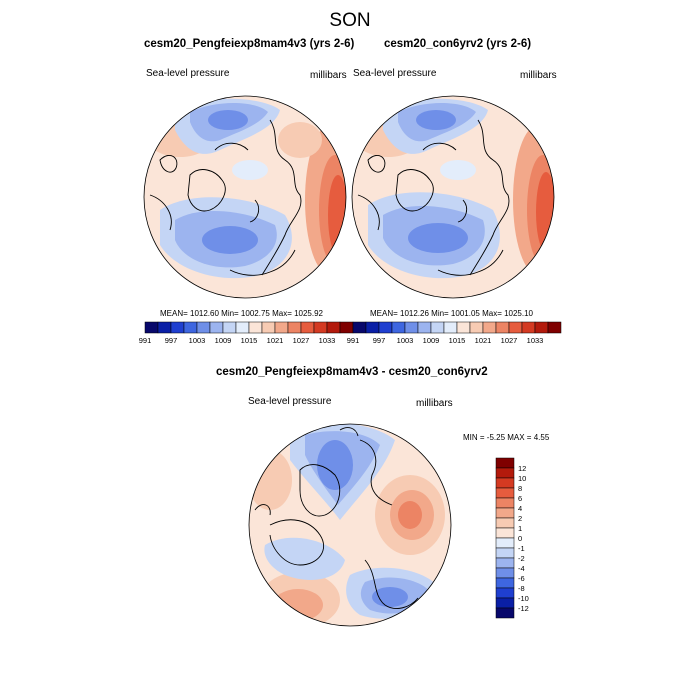 Image resolution: width=700 pixels, height=700 pixels. I want to click on panel1-title: cesm20_Pengfeiexp8mam4v3 (yrs 2-6), so click(249, 44).